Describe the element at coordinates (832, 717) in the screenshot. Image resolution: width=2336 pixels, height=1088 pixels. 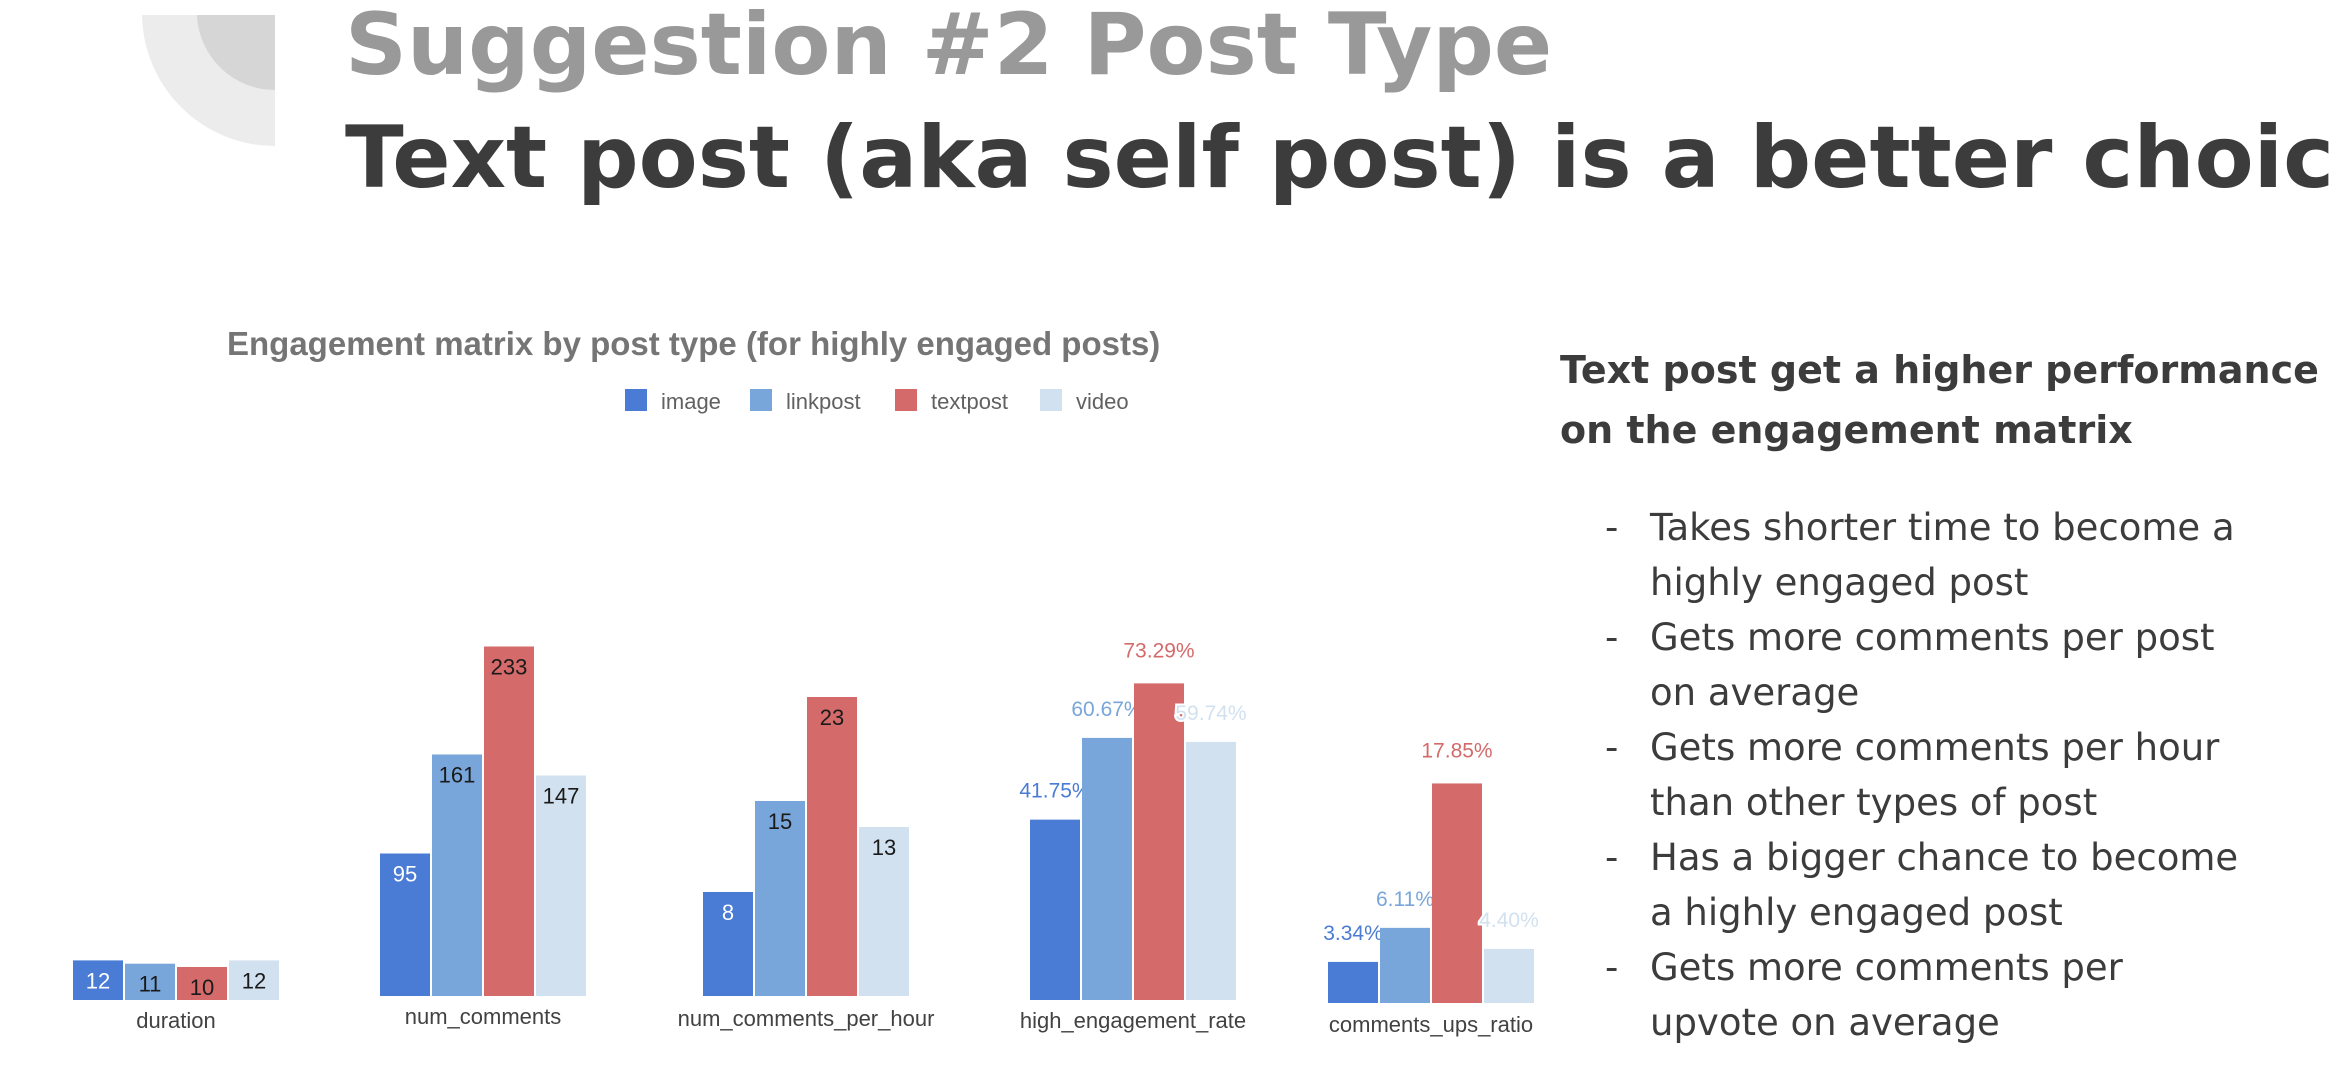
I see `data-label: 23` at that location.